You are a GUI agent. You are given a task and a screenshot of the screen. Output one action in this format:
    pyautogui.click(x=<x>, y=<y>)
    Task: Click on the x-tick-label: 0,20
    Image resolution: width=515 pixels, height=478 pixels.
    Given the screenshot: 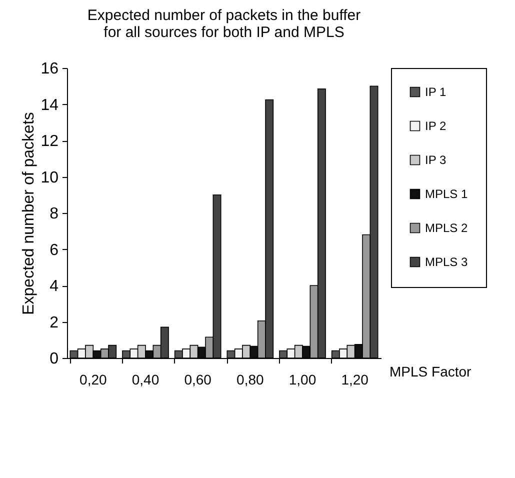 What is the action you would take?
    pyautogui.click(x=94, y=380)
    